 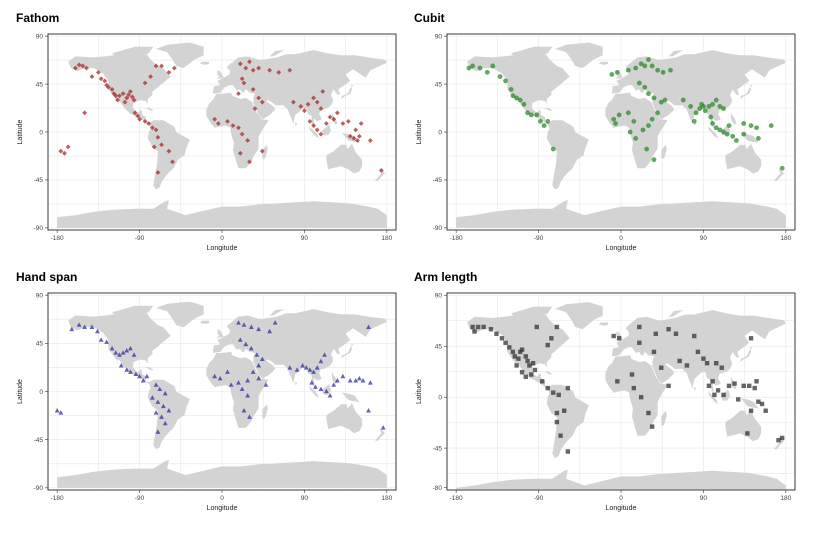 I want to click on x-tick-label: -180, so click(x=456, y=498).